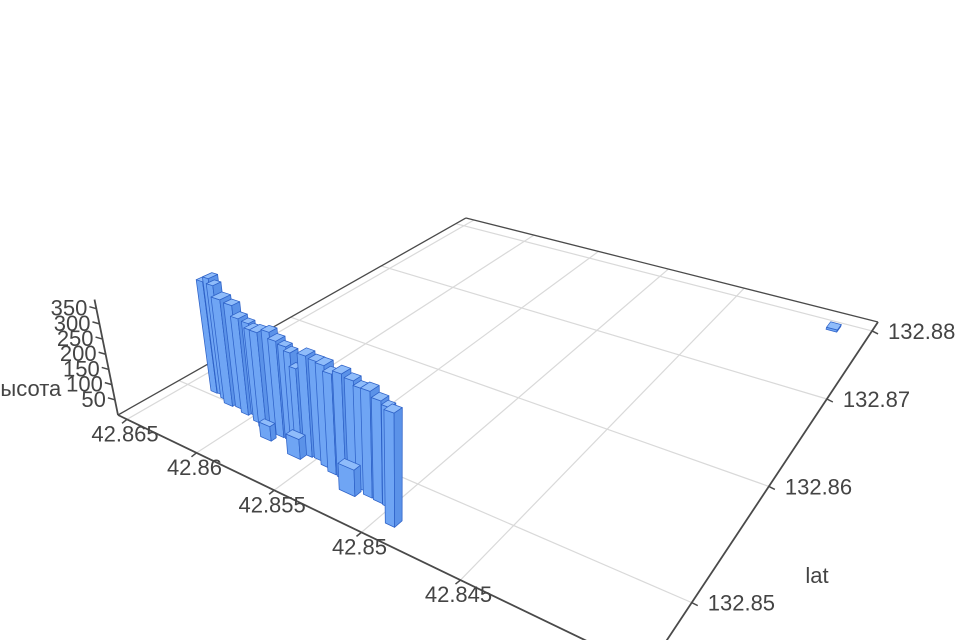  Describe the element at coordinates (72, 323) in the screenshot. I see `z-tick-label: 300` at that location.